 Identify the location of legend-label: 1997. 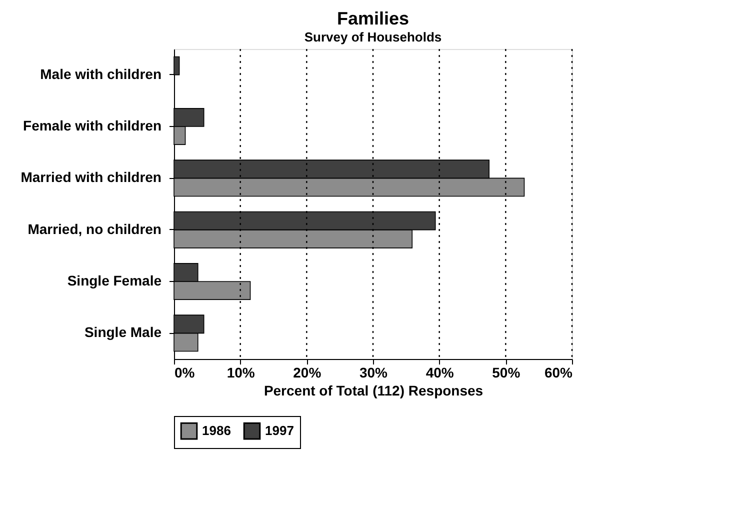
(279, 430).